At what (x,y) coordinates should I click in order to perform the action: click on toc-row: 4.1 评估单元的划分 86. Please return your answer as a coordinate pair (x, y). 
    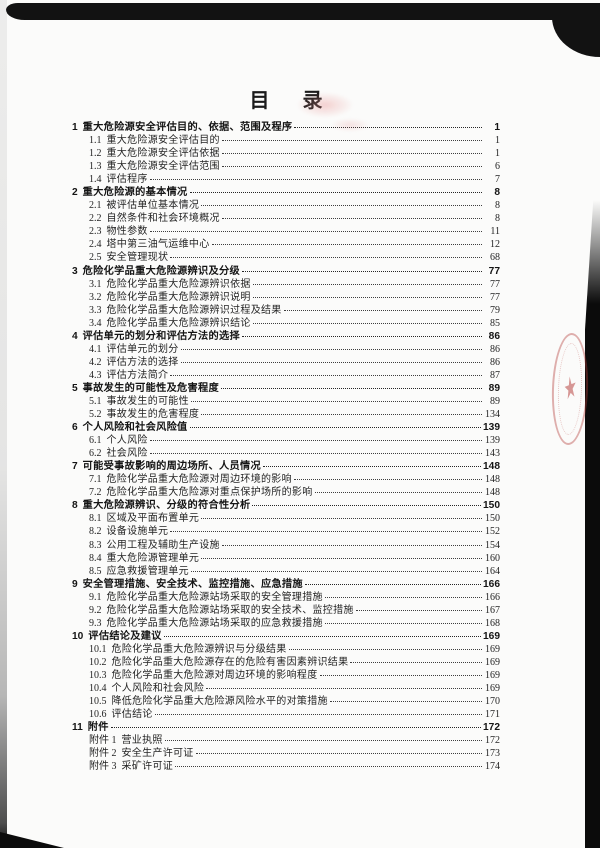
    Looking at the image, I should click on (286, 349).